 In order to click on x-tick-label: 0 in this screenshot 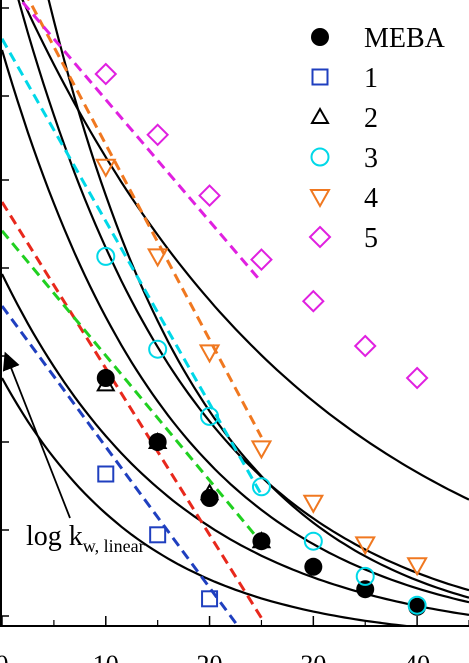, I will do `click(4, 656)`.